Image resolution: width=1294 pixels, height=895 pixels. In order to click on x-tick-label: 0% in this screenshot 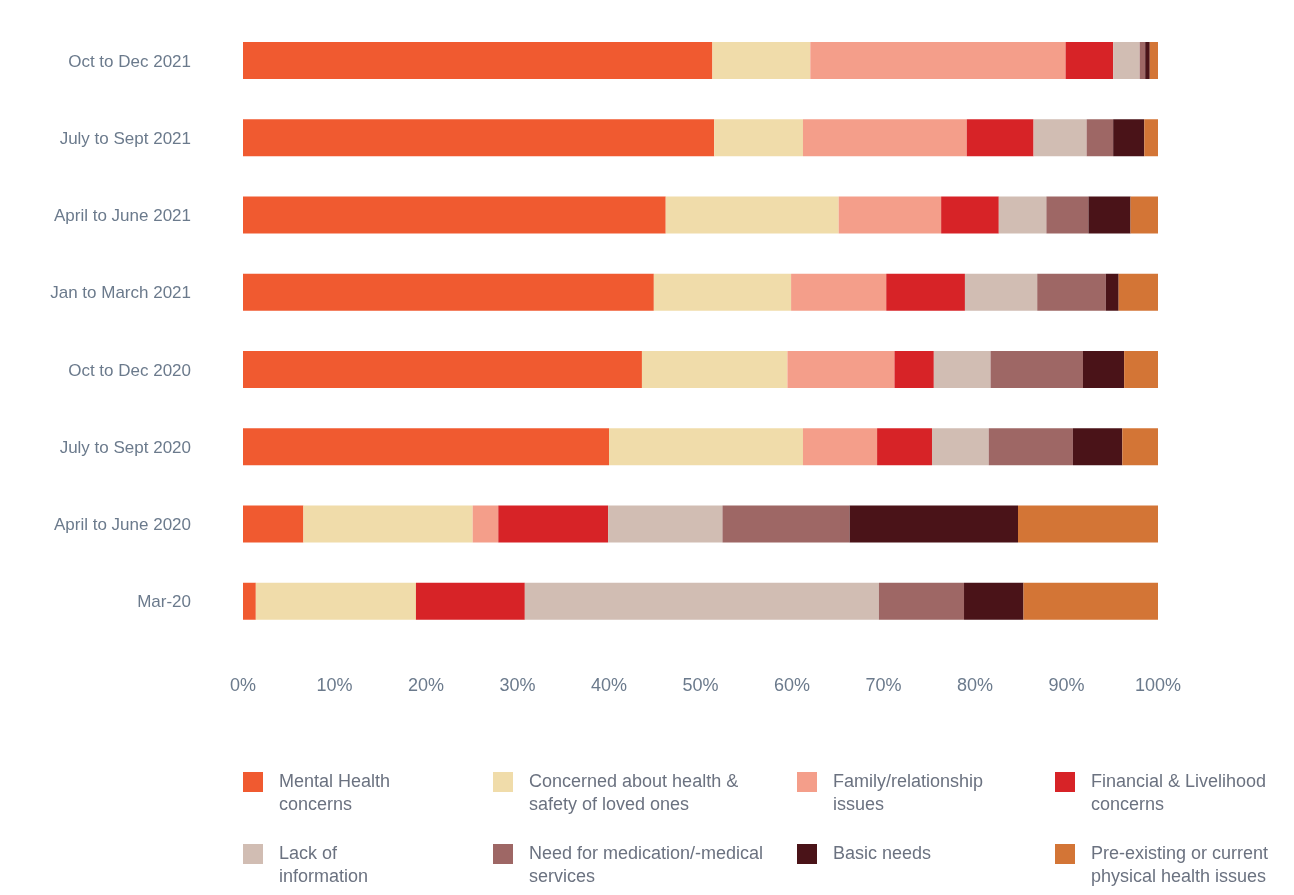, I will do `click(243, 684)`.